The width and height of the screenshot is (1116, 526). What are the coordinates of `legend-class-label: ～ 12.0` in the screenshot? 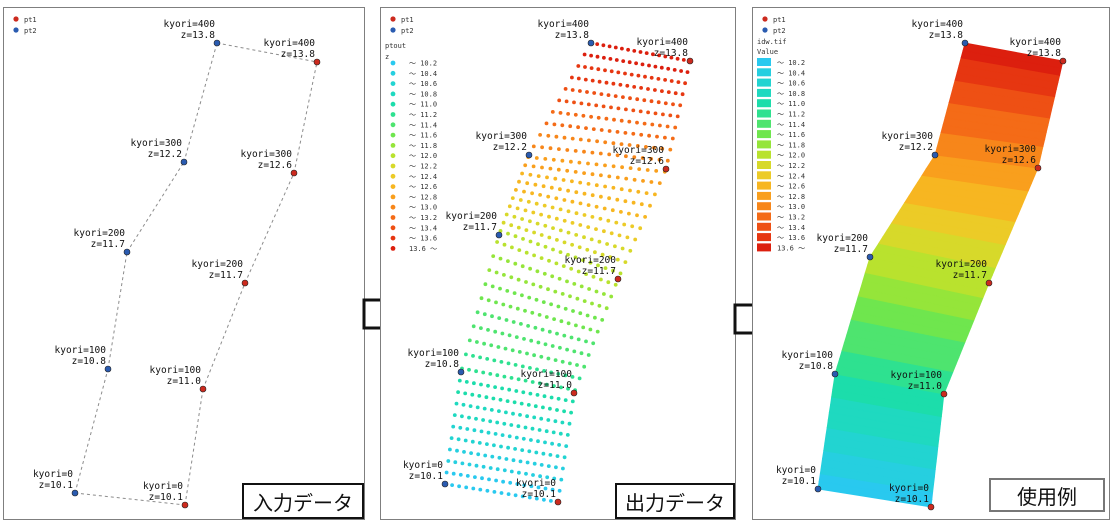 It's located at (423, 156).